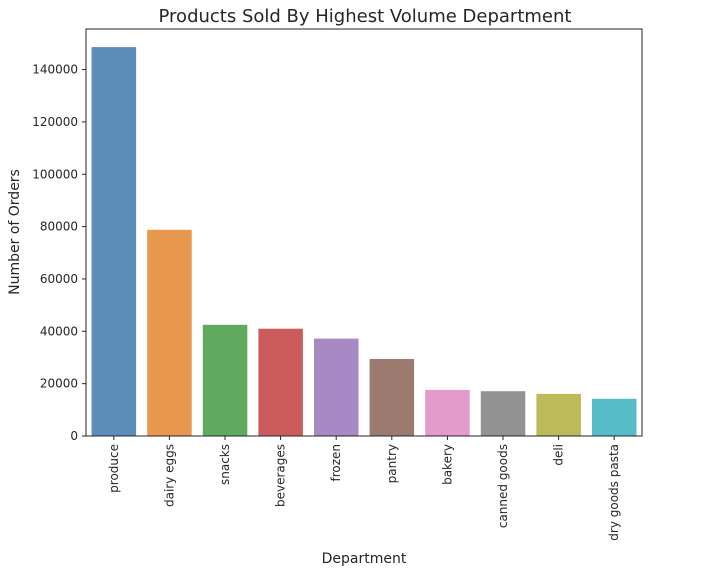 The height and width of the screenshot is (580, 702). I want to click on bar-dry-goods-pasta, so click(614, 417).